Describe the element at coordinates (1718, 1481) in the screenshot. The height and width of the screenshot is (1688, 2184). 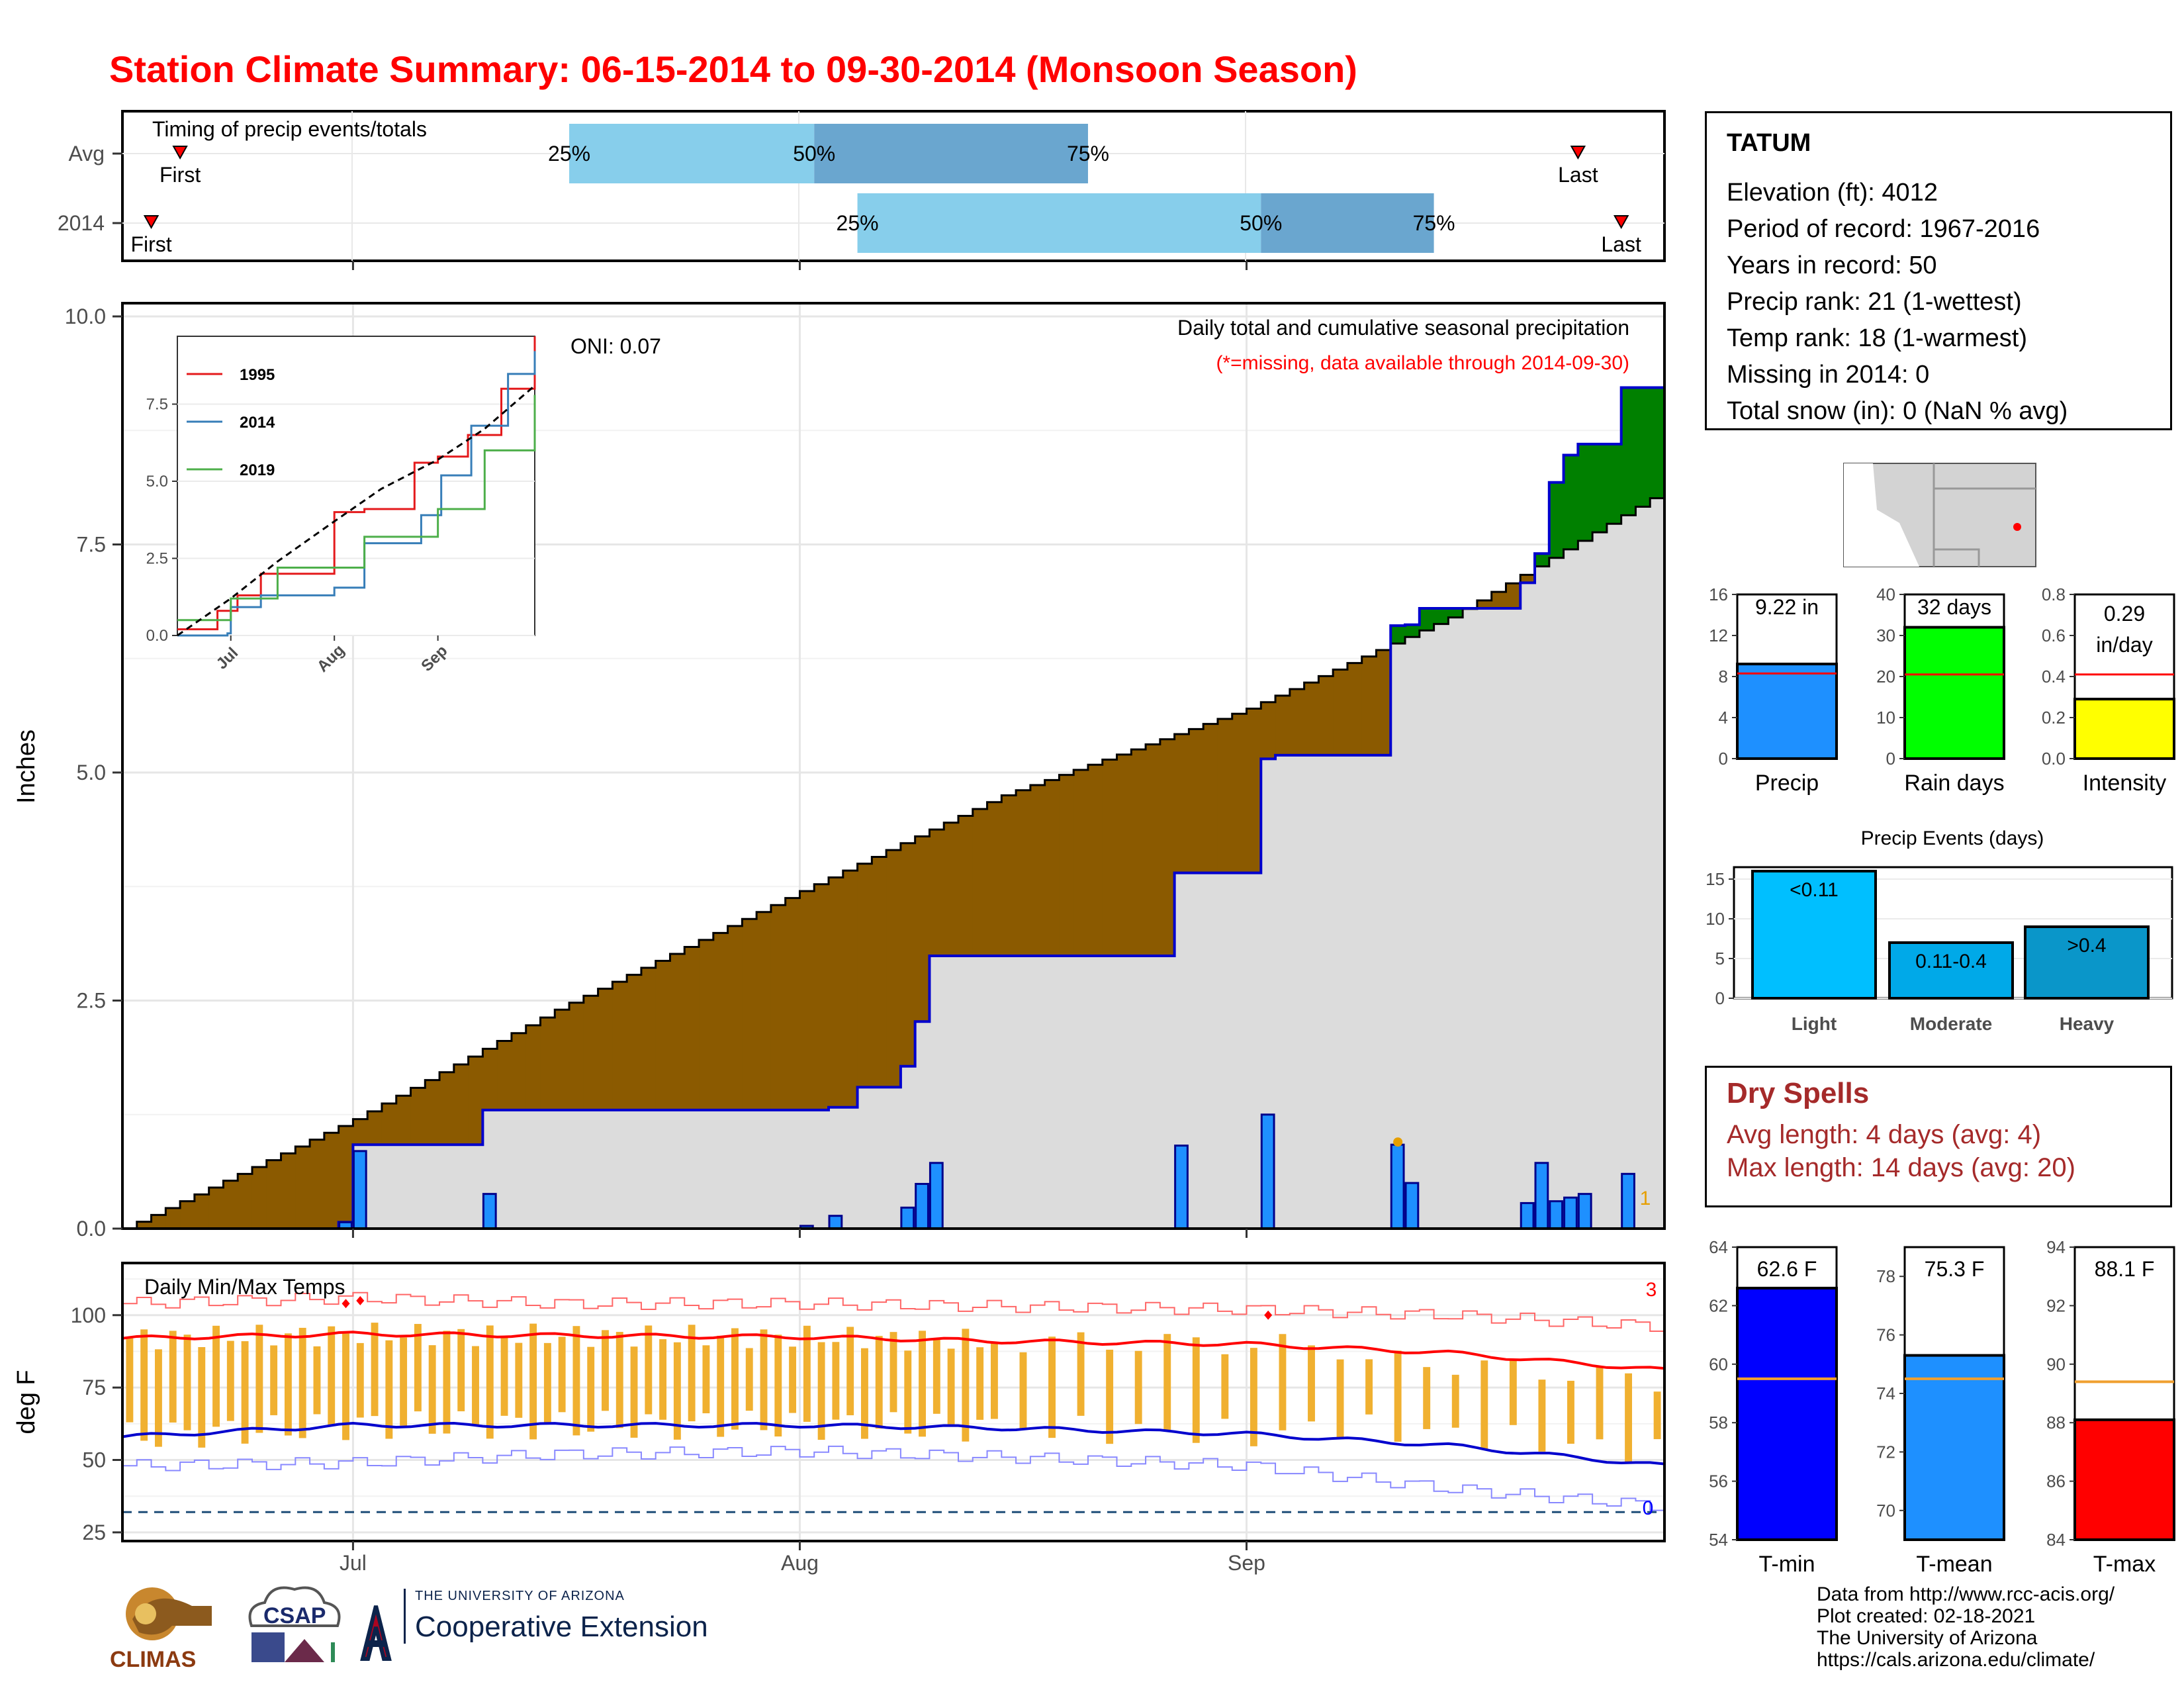
I see `tempbar-tick: 56` at that location.